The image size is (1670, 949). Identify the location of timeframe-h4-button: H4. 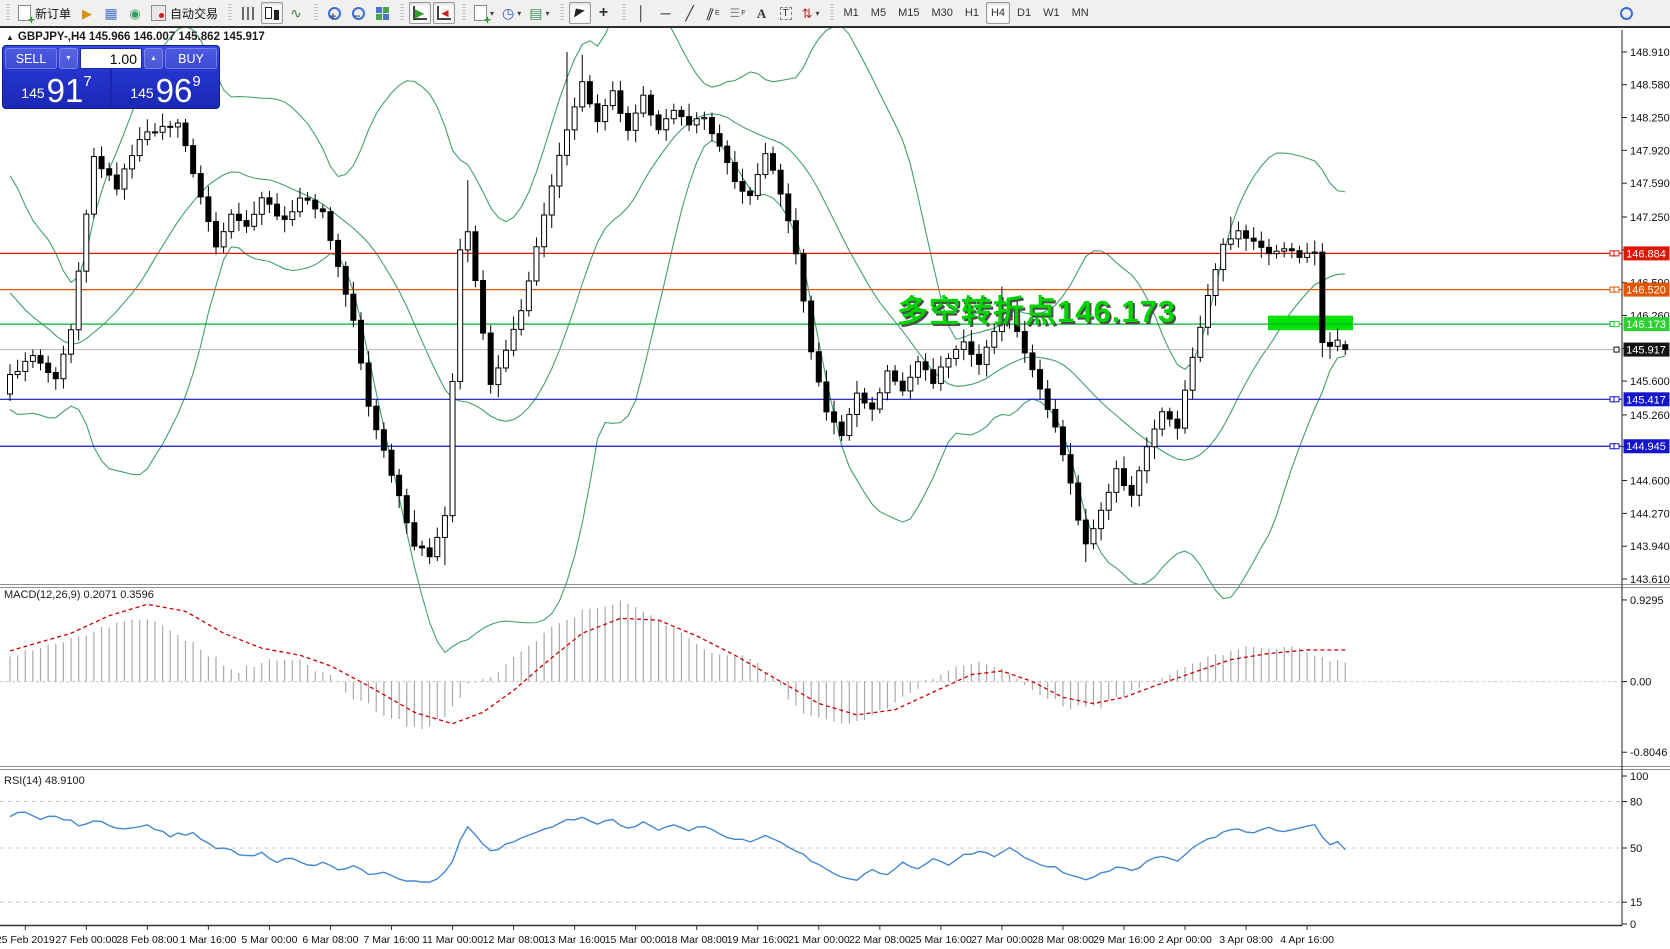
(997, 13).